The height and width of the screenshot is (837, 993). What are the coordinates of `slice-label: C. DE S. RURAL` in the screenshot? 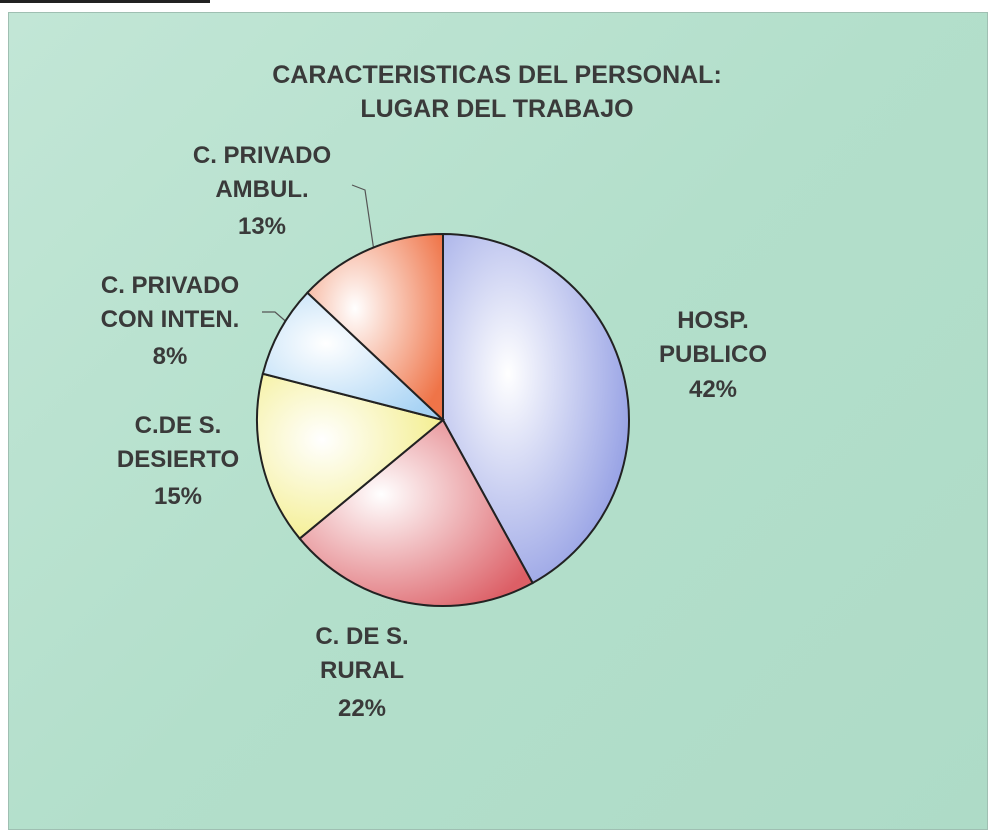 It's located at (362, 653).